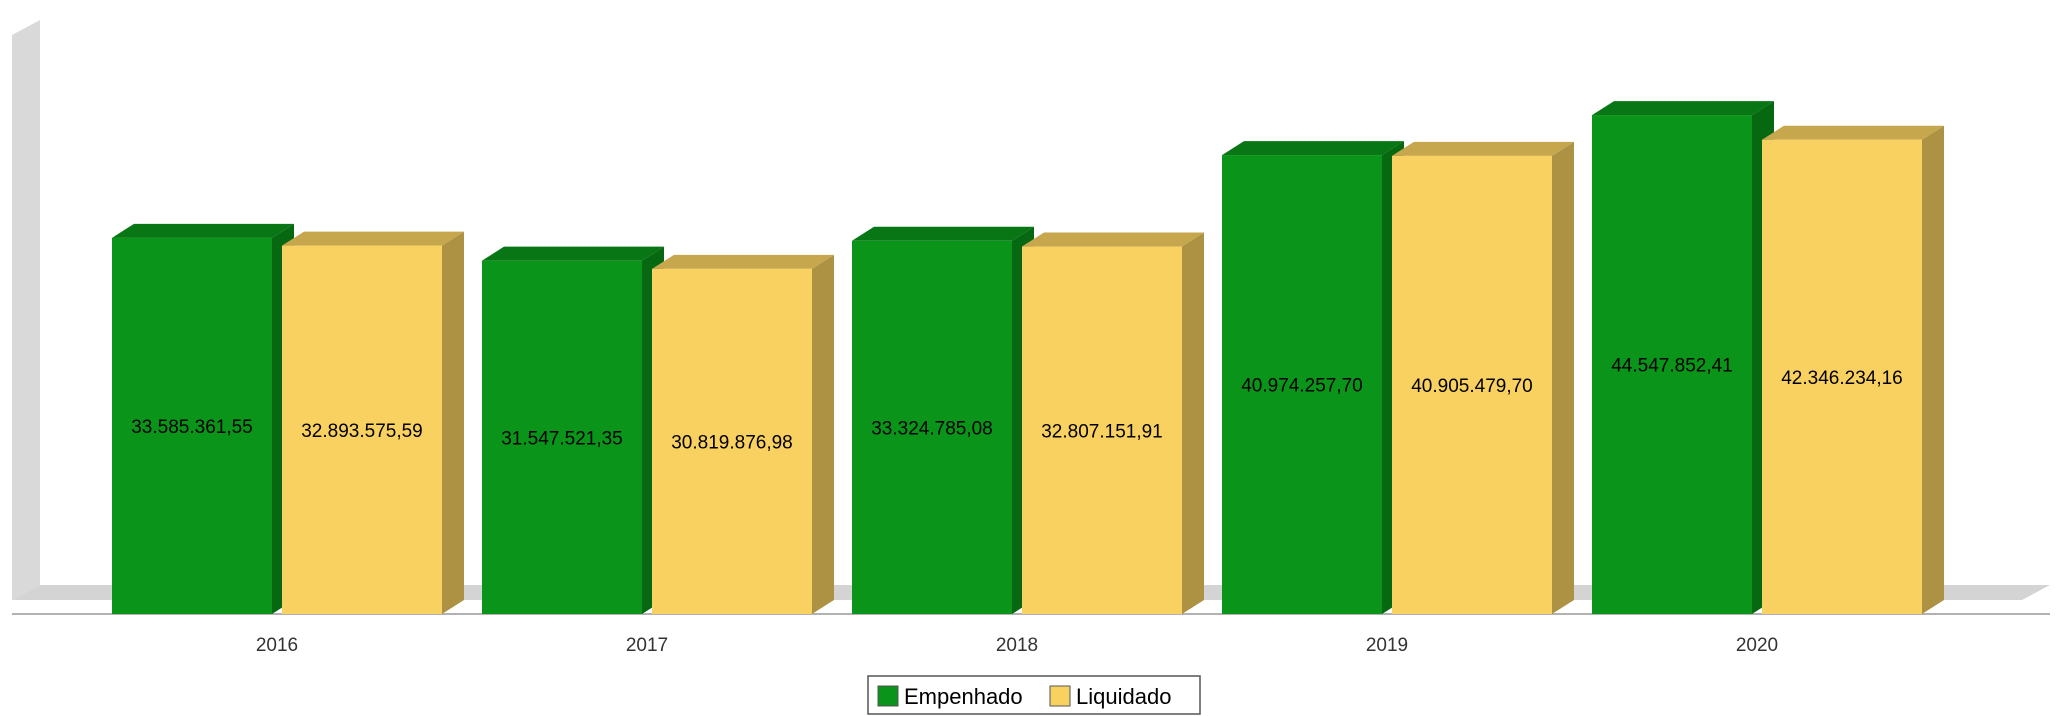 The width and height of the screenshot is (2060, 716). Describe the element at coordinates (573, 253) in the screenshot. I see `bar-top-empenhado-2017` at that location.